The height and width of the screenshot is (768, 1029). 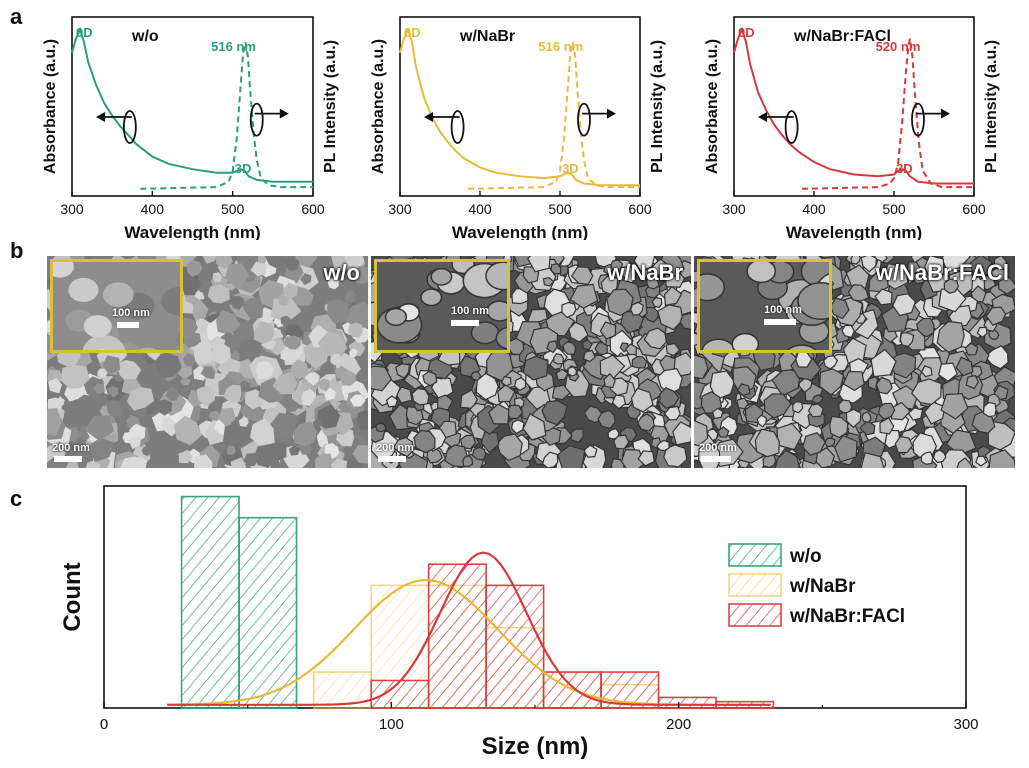 I want to click on label-0d: 0D, so click(x=412, y=32).